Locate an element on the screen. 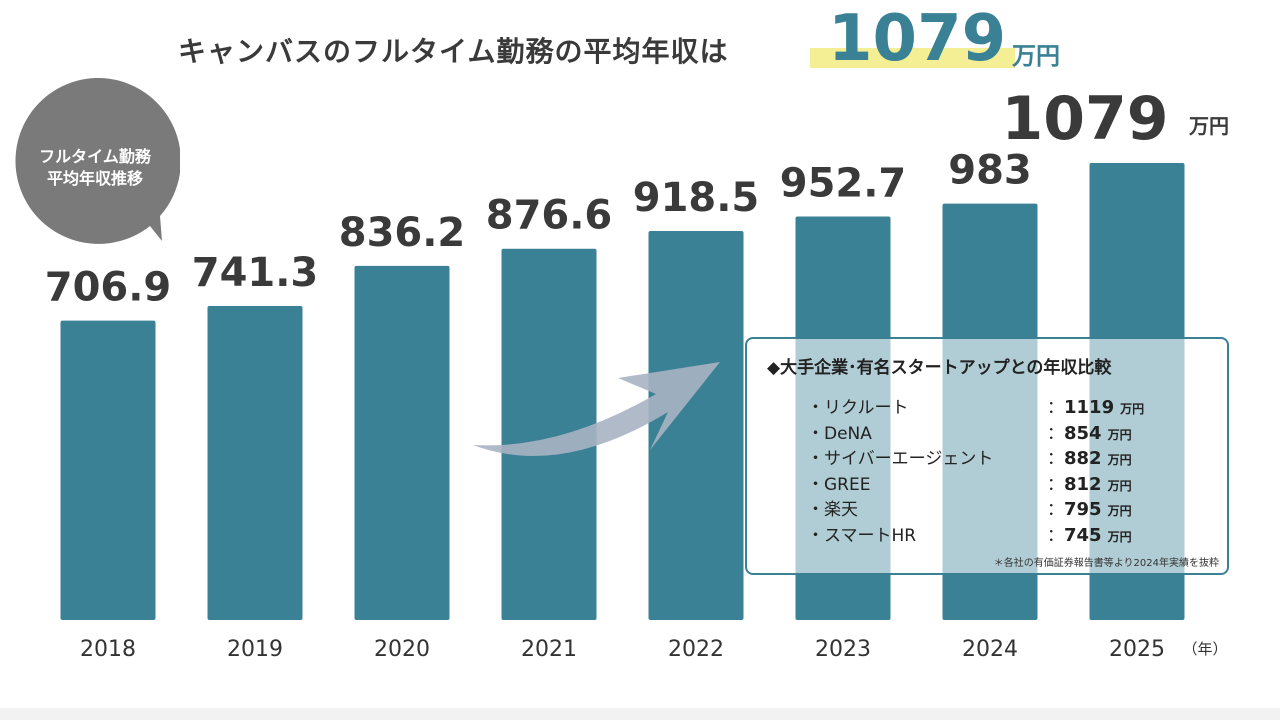  bar-2018 is located at coordinates (108, 470).